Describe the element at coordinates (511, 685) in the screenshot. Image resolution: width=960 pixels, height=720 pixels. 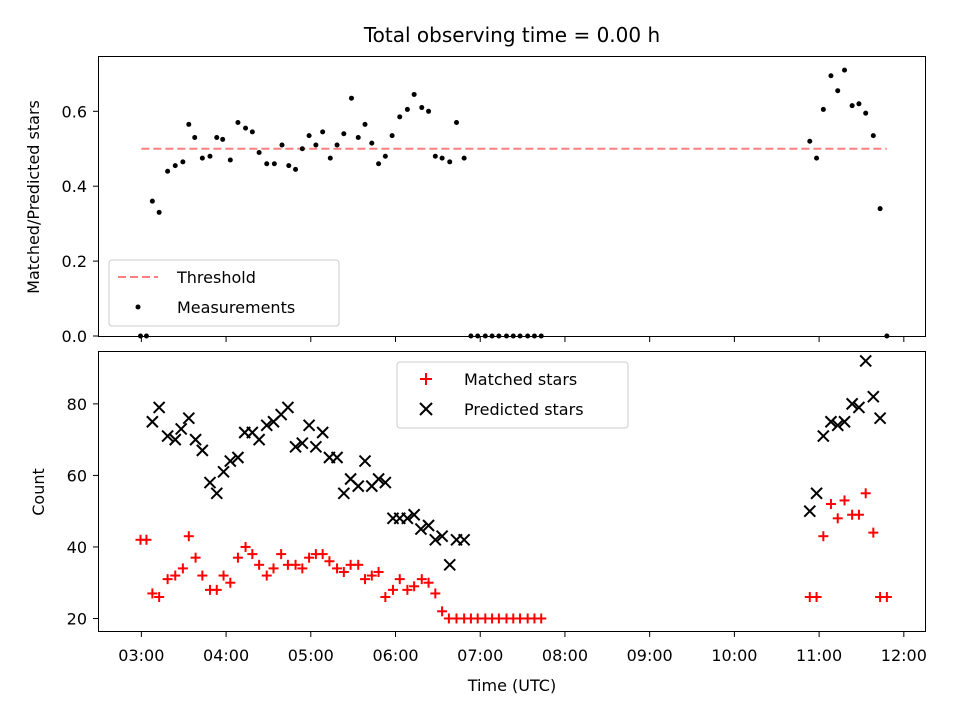
I see `x-axis-label: Time (UTC)` at that location.